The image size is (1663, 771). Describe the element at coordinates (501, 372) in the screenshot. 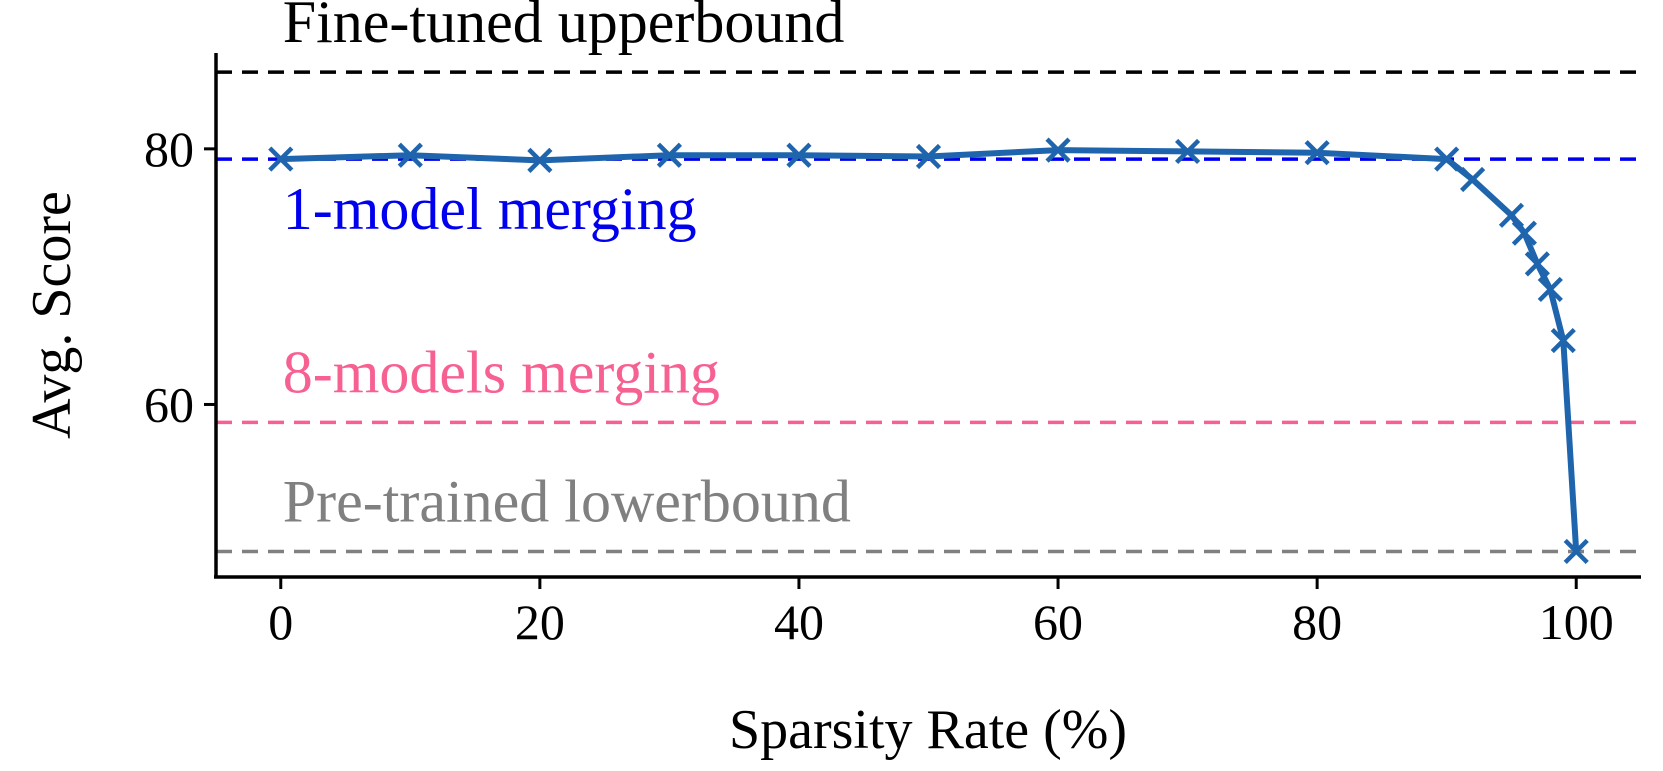

I see `reference-label-3: 8-models merging` at that location.